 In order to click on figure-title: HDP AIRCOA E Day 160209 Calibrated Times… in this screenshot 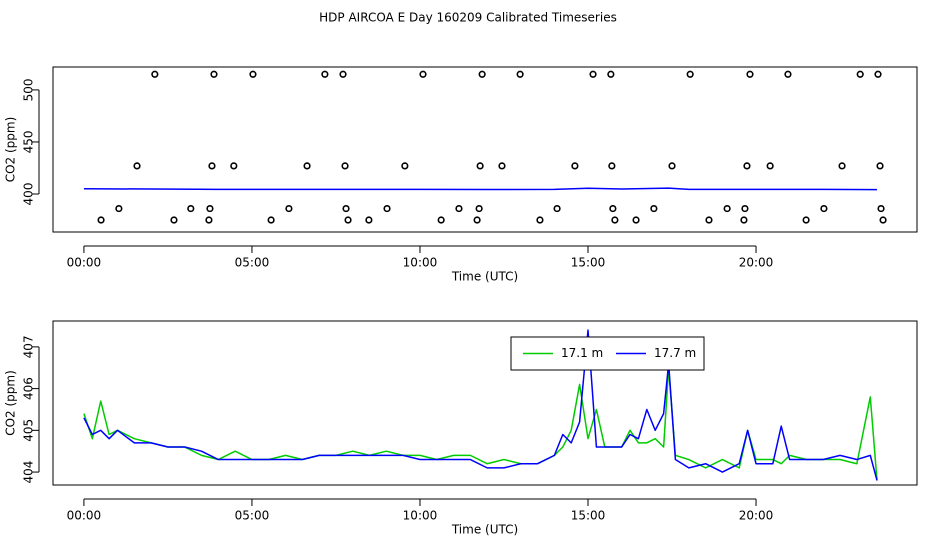, I will do `click(468, 18)`.